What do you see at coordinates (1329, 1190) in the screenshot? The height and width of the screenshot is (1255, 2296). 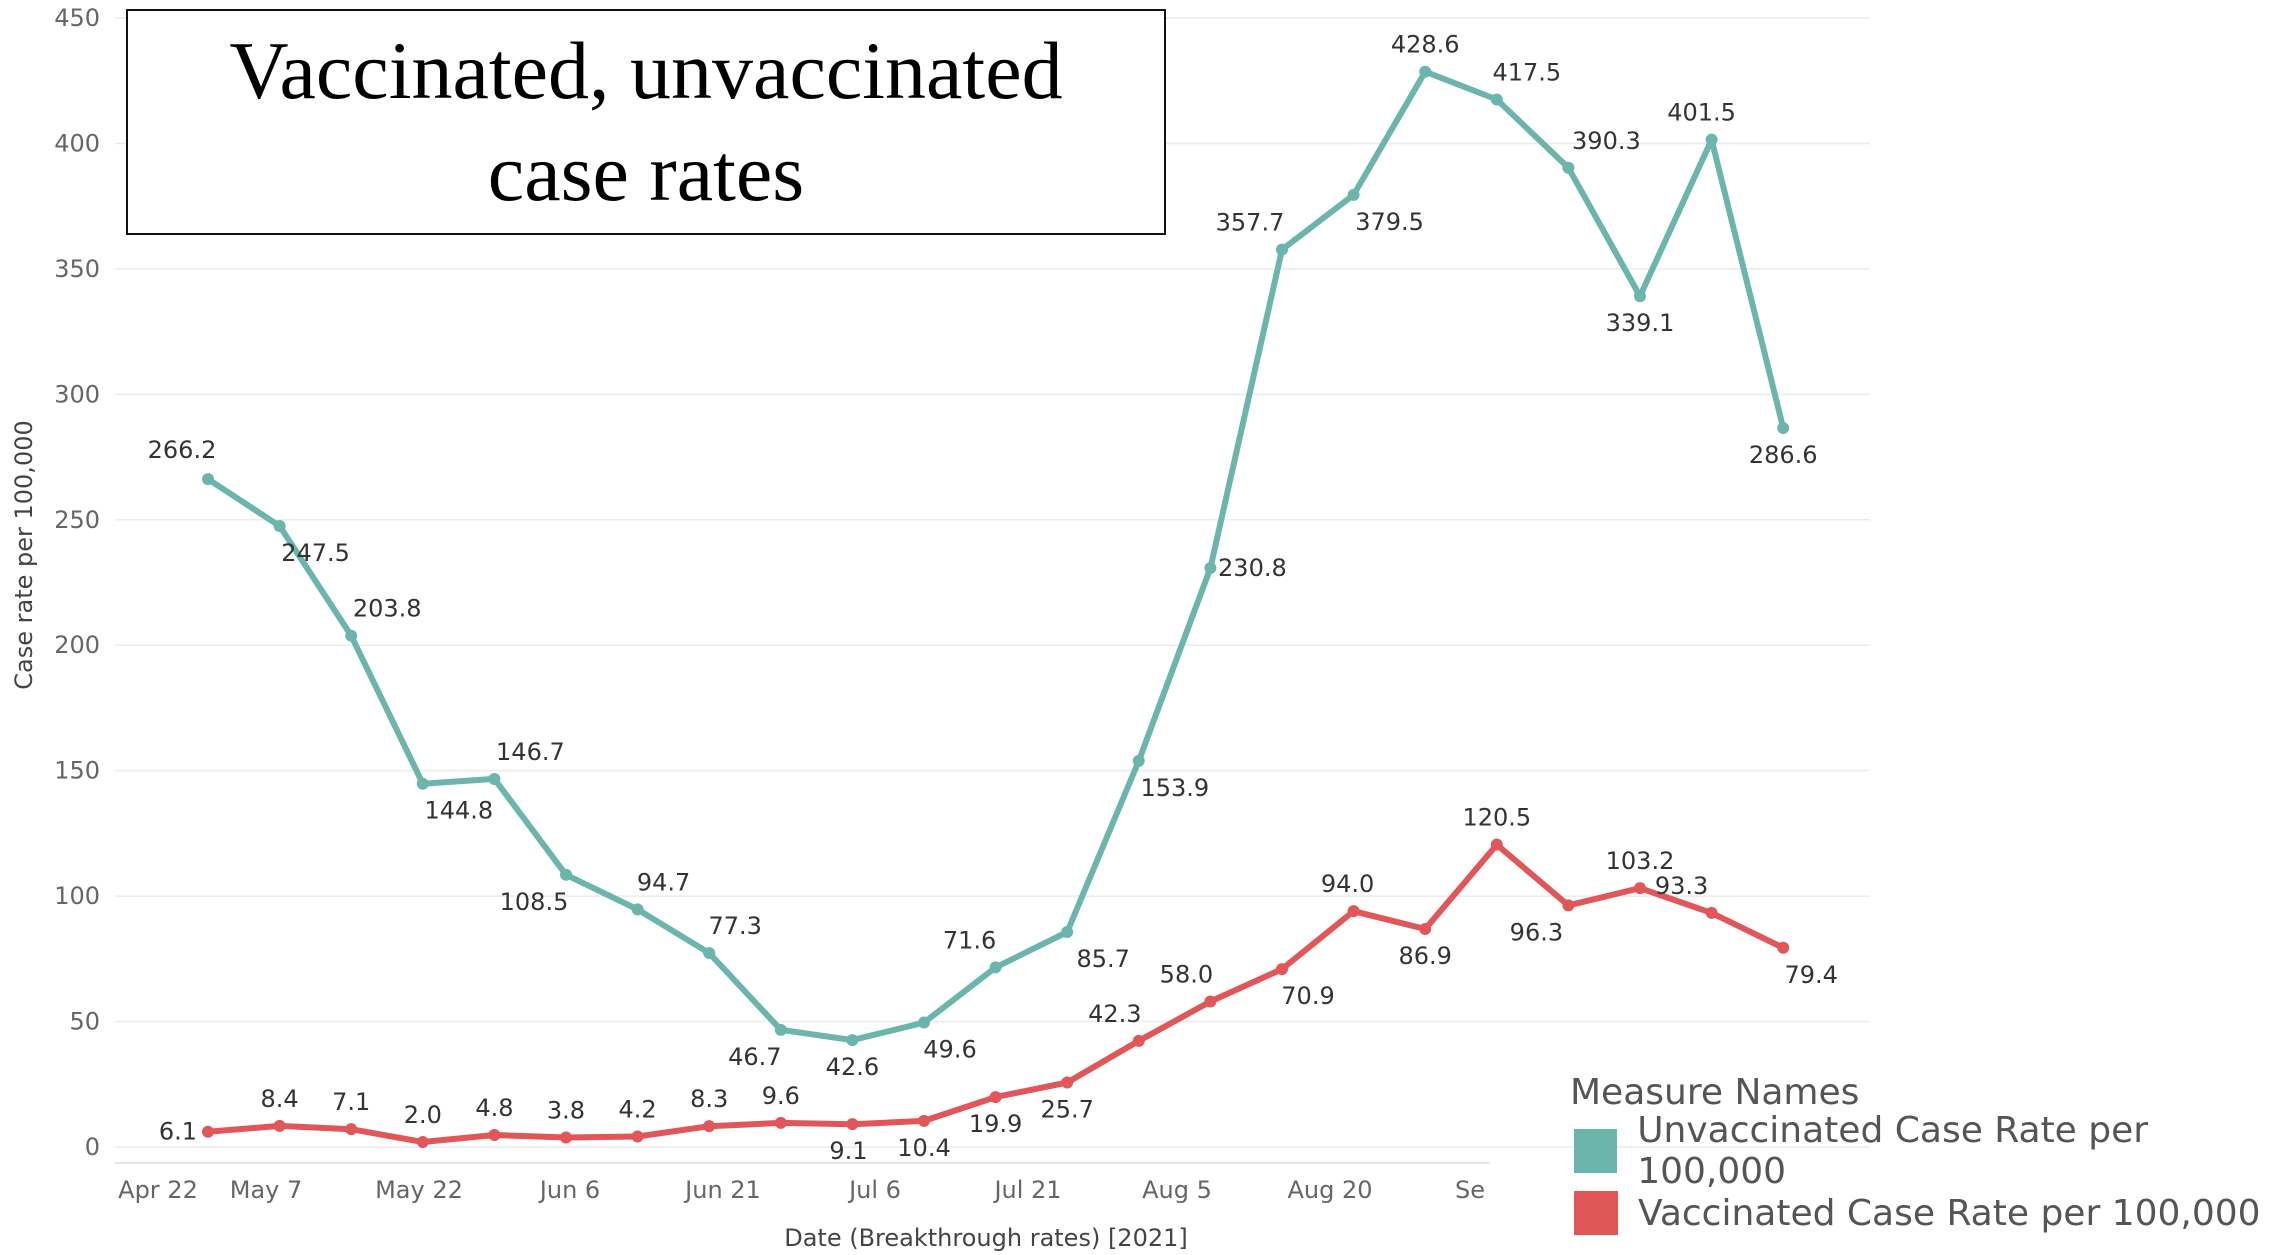 I see `x-tick-label: Aug 20` at bounding box center [1329, 1190].